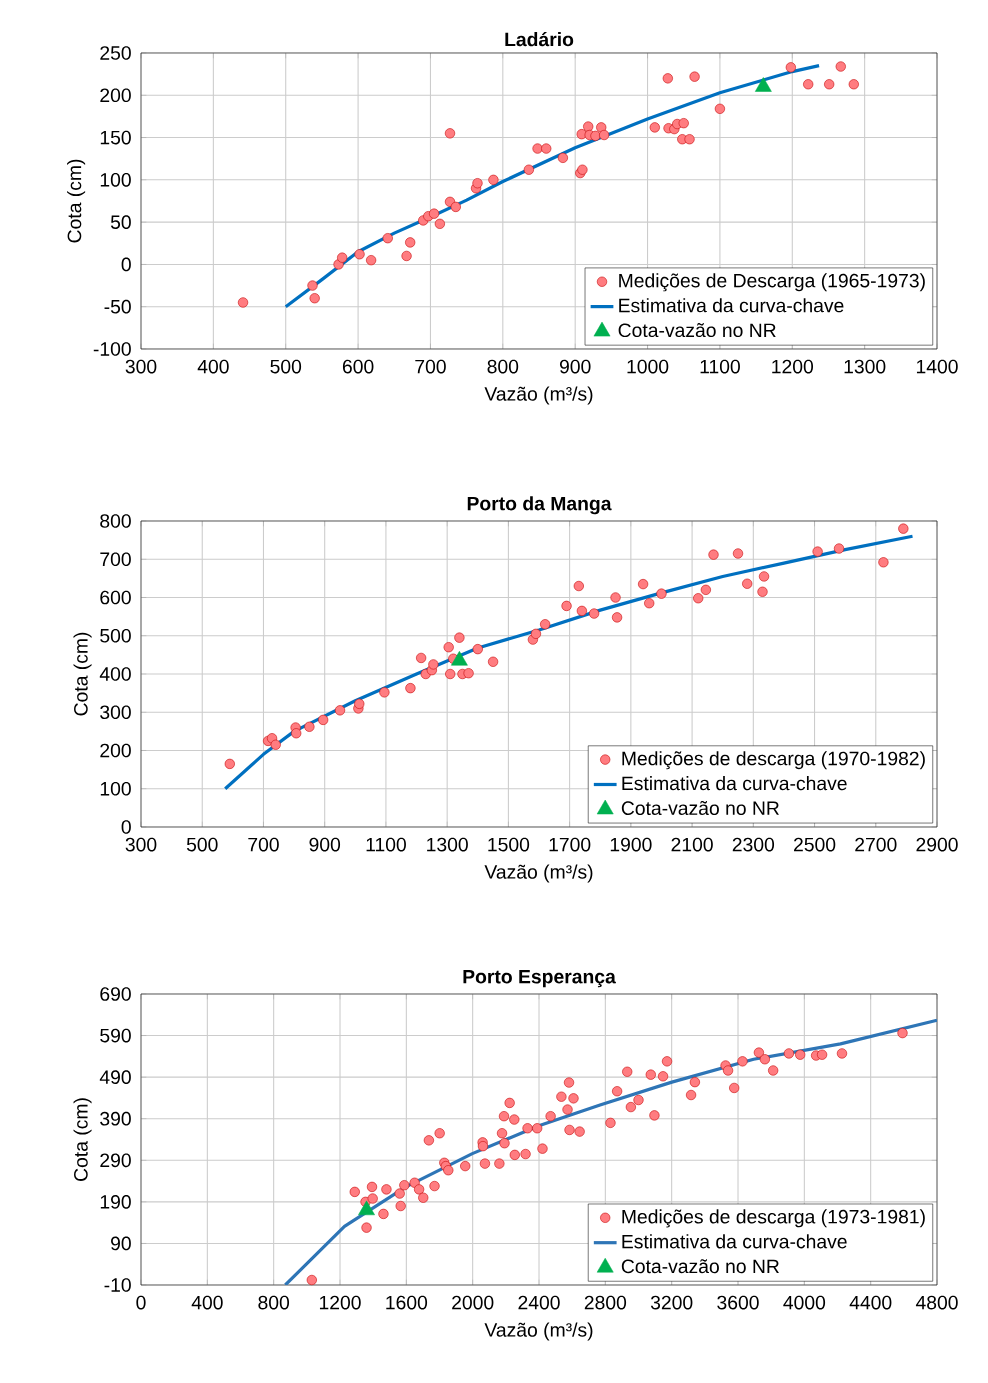 This screenshot has width=988, height=1383. What do you see at coordinates (570, 844) in the screenshot?
I see `x-tick-label: 1700` at bounding box center [570, 844].